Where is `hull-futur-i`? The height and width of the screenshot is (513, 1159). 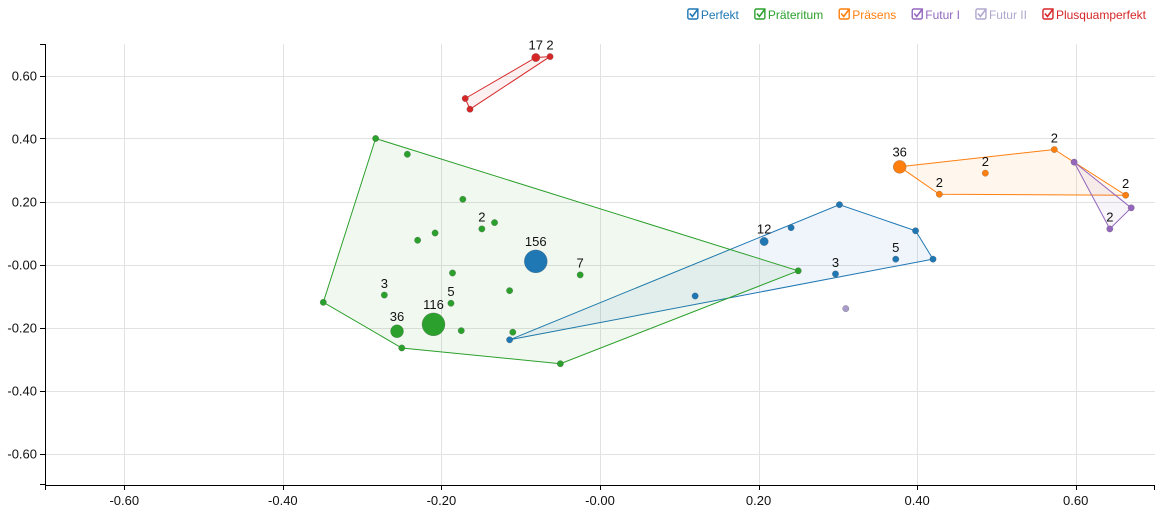 hull-futur-i is located at coordinates (1102, 195).